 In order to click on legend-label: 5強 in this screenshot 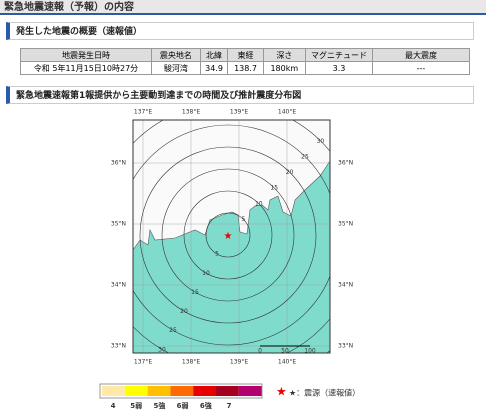, I will do `click(159, 405)`.